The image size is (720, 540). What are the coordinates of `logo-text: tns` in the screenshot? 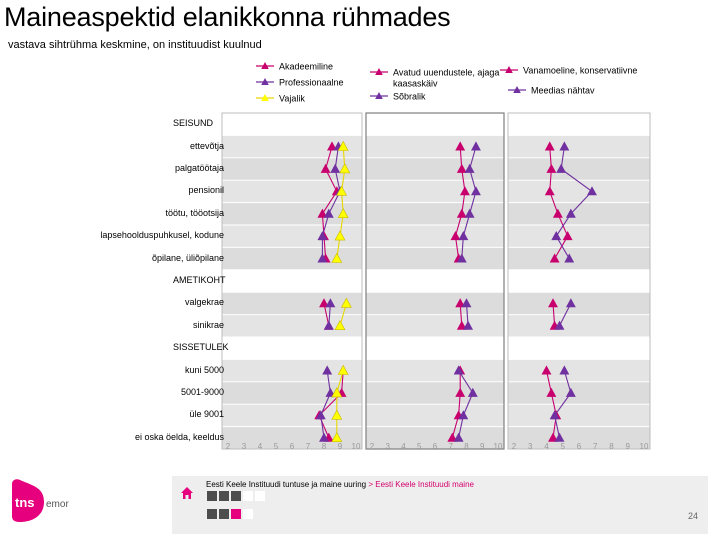 It's located at (25, 502).